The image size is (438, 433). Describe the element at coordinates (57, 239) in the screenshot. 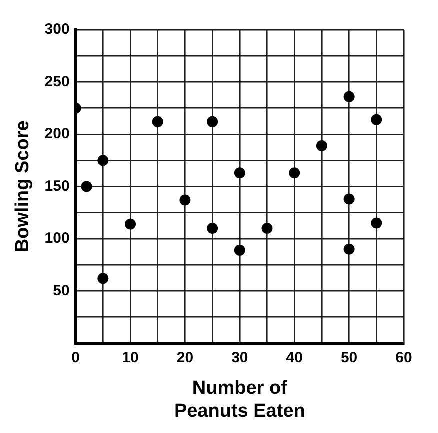

I see `y-tick-label: 100` at that location.